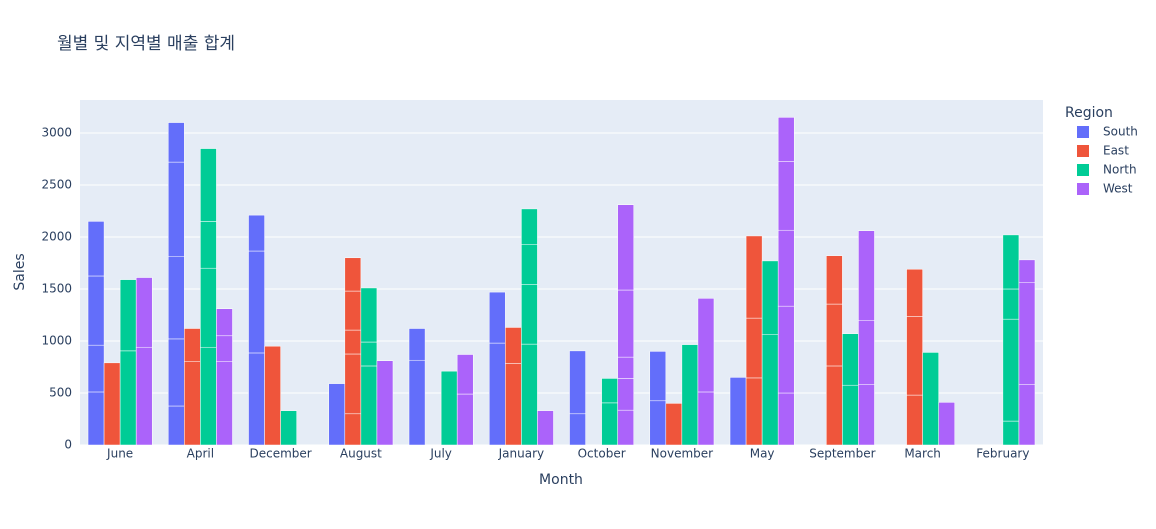 Image resolution: width=1156 pixels, height=529 pixels. Describe the element at coordinates (68, 445) in the screenshot. I see `y-tick-label: 0` at that location.